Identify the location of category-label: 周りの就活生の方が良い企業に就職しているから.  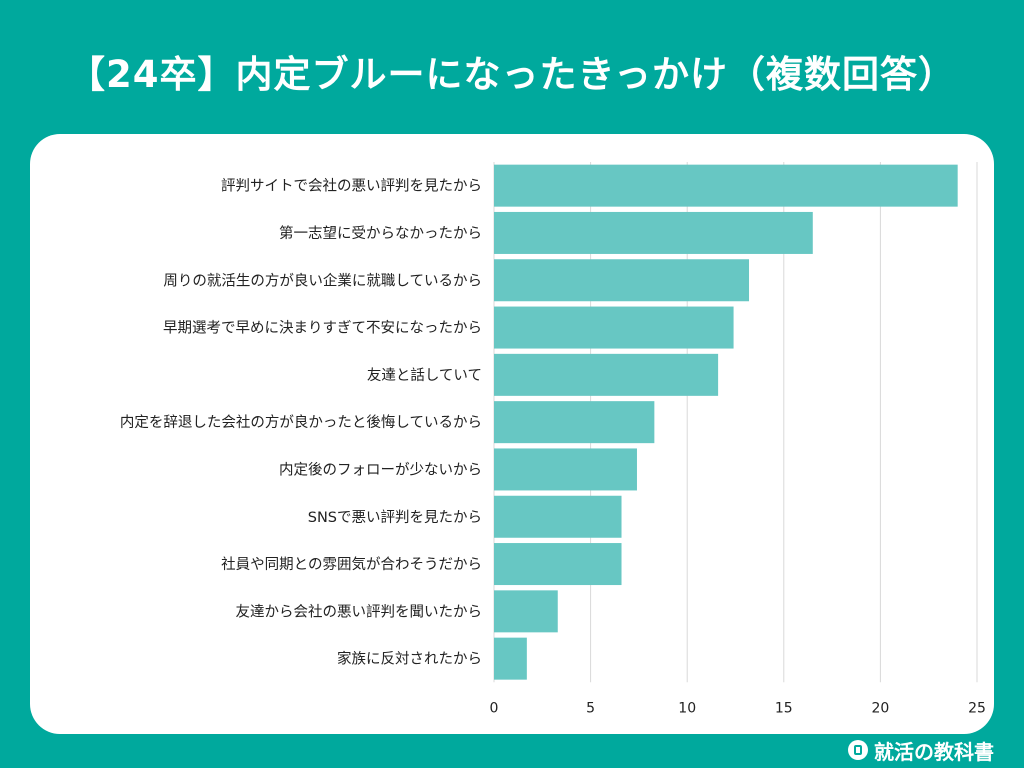
(322, 280).